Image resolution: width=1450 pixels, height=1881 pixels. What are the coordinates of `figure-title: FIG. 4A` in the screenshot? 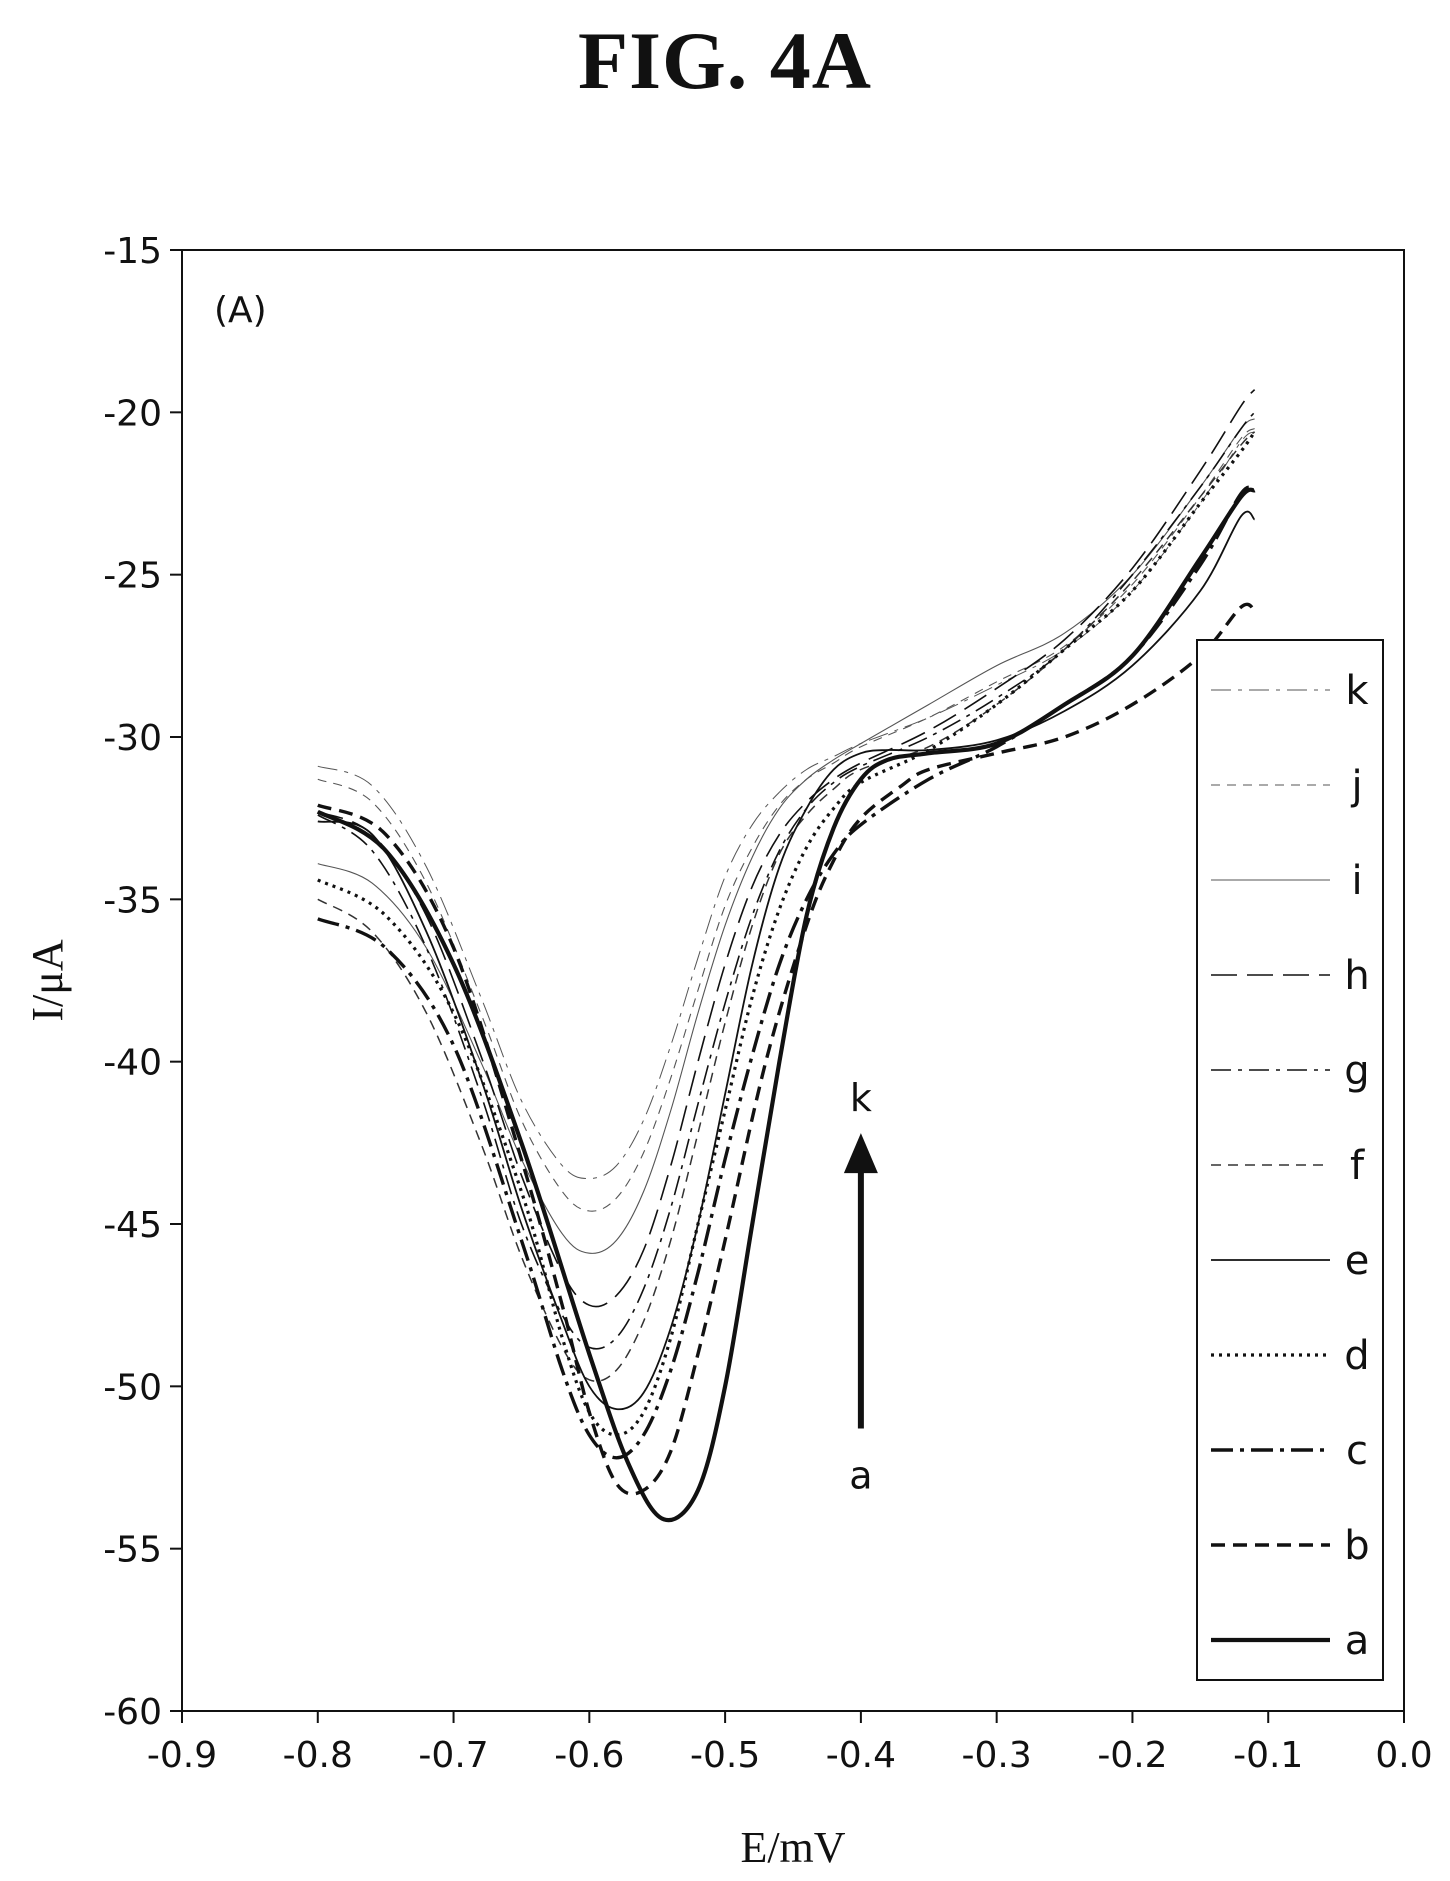 It's located at (725, 60).